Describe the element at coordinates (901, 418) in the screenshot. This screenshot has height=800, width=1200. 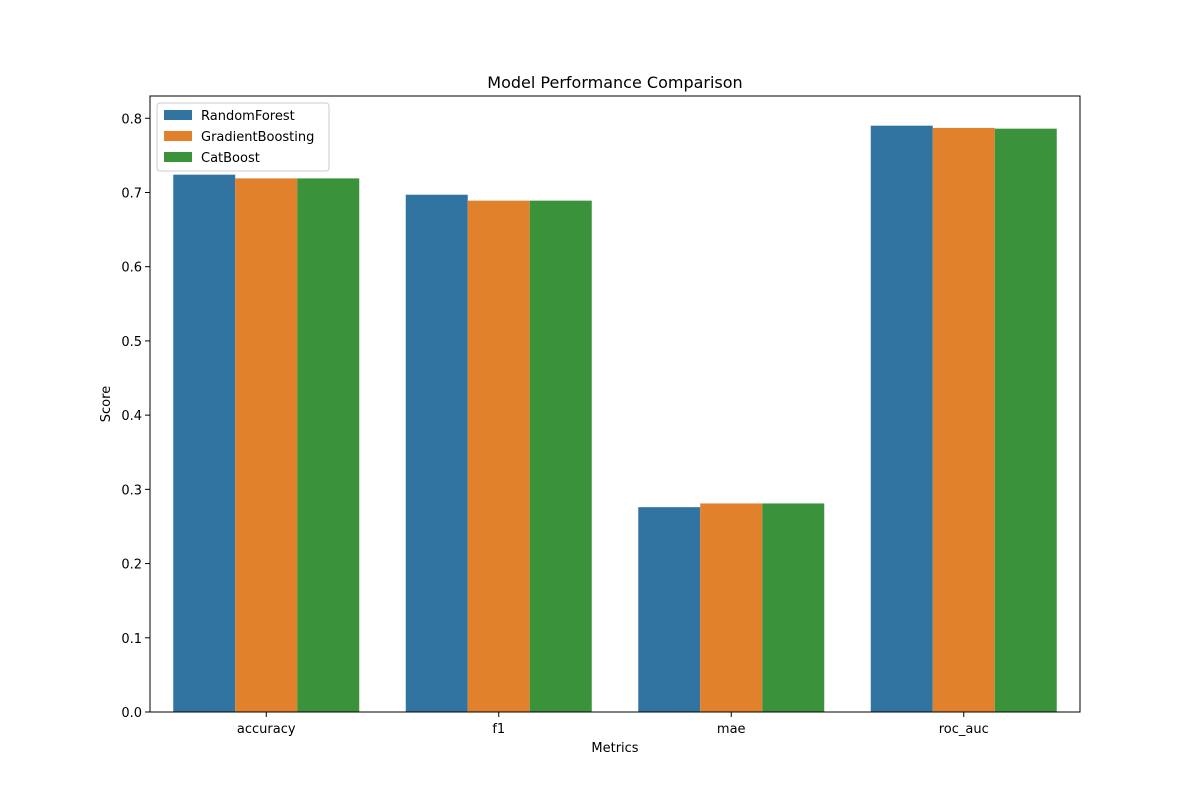
I see `bar-roc_auc-RandomForest` at that location.